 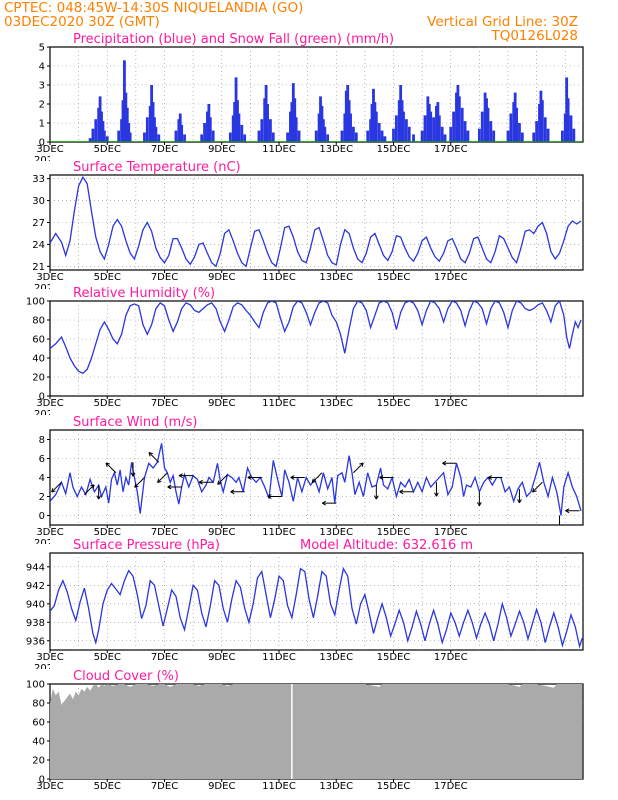 I want to click on panel-title: Surface Temperature (nC), so click(x=157, y=167).